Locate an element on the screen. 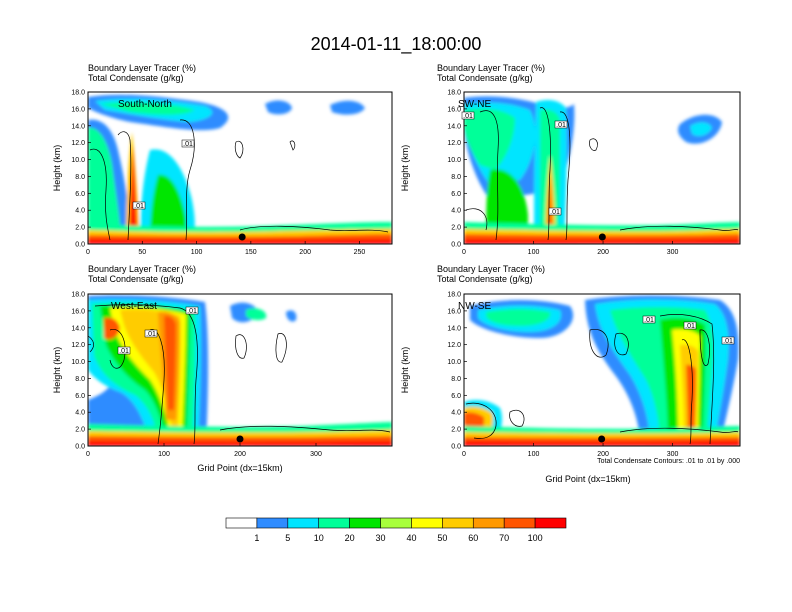 Image resolution: width=792 pixels, height=612 pixels. colorbar-label: 30 is located at coordinates (381, 538).